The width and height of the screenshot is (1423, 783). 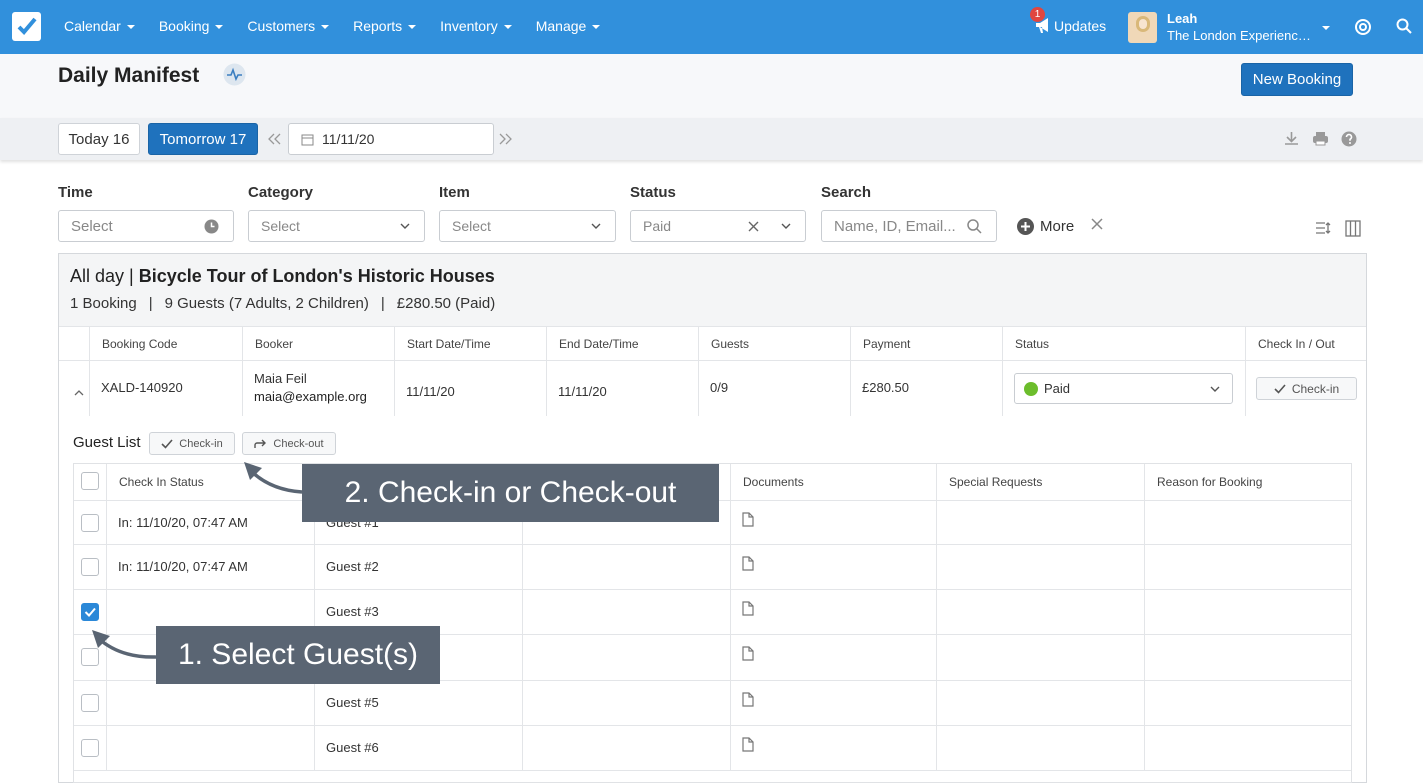 What do you see at coordinates (310, 396) in the screenshot?
I see `booker-email: maia@example.org` at bounding box center [310, 396].